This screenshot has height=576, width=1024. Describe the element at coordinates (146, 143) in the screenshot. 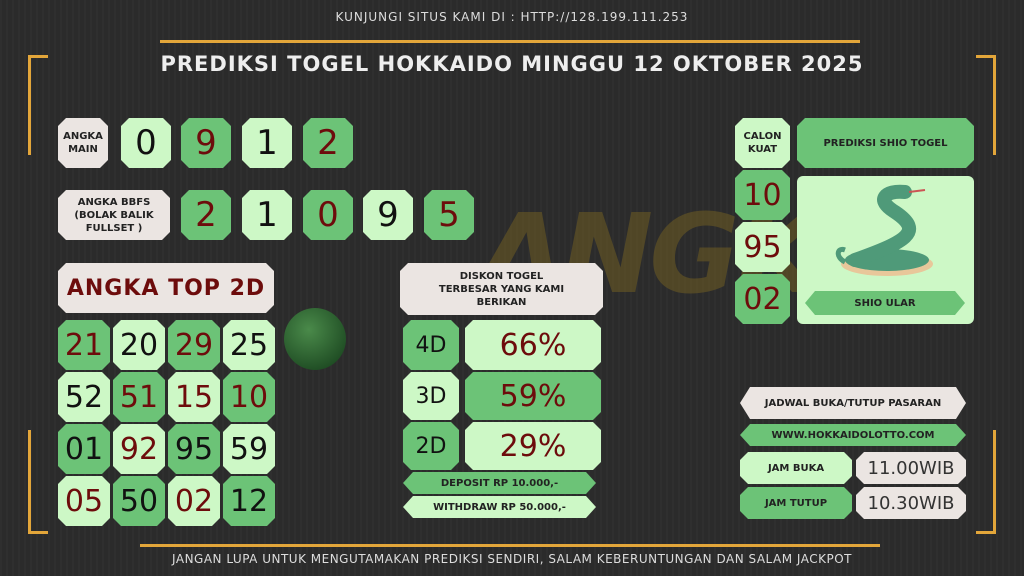

I see `angka-main-digit: 0` at that location.